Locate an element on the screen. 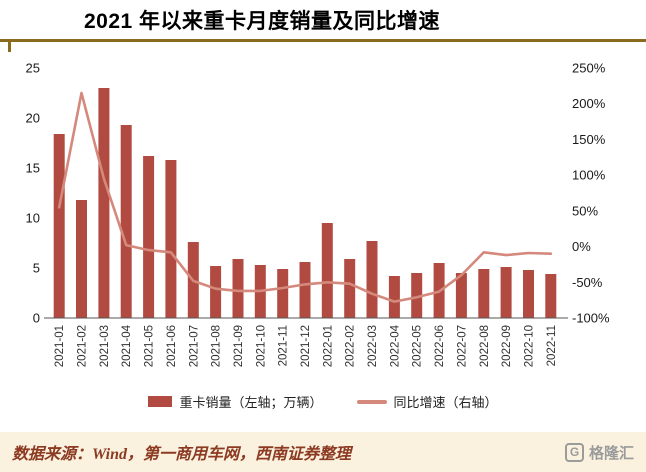  x-axis-category-label: 2021-06 is located at coordinates (172, 346).